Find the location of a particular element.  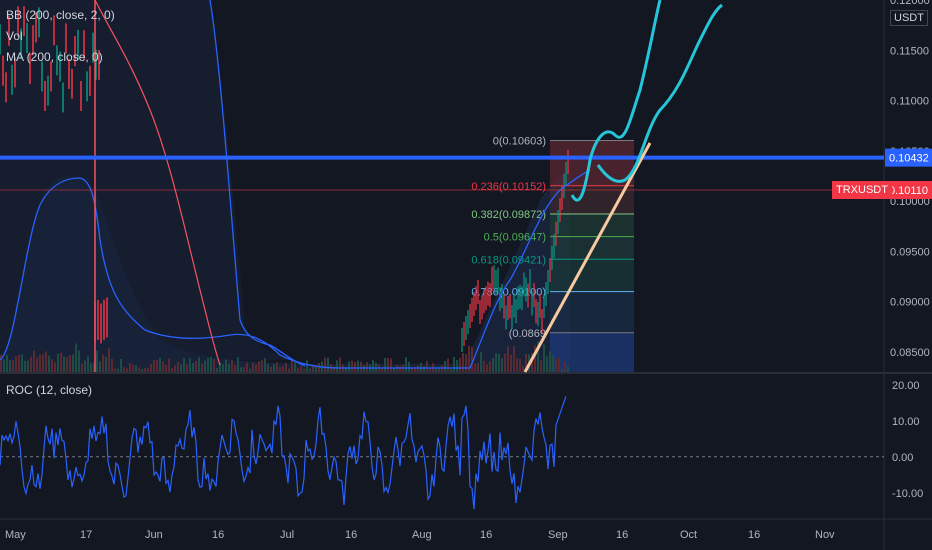

moving-average-line is located at coordinates (157, 183).